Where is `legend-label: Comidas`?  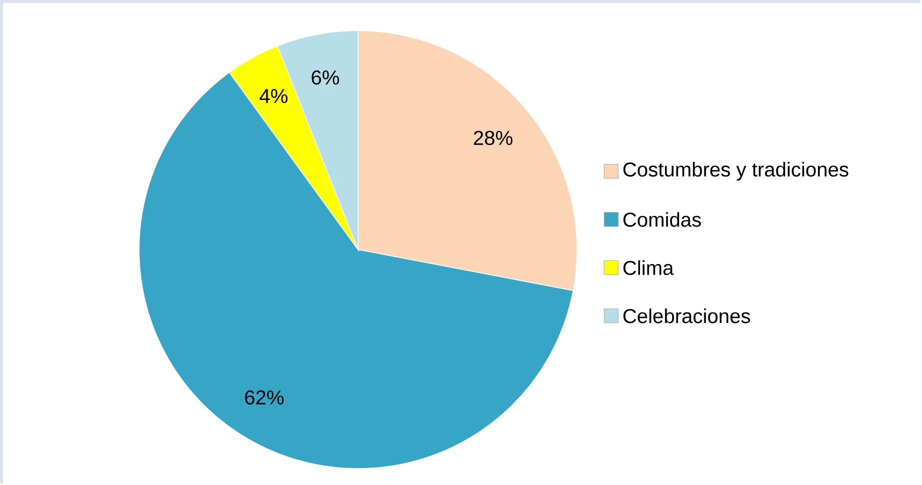 legend-label: Comidas is located at coordinates (662, 219).